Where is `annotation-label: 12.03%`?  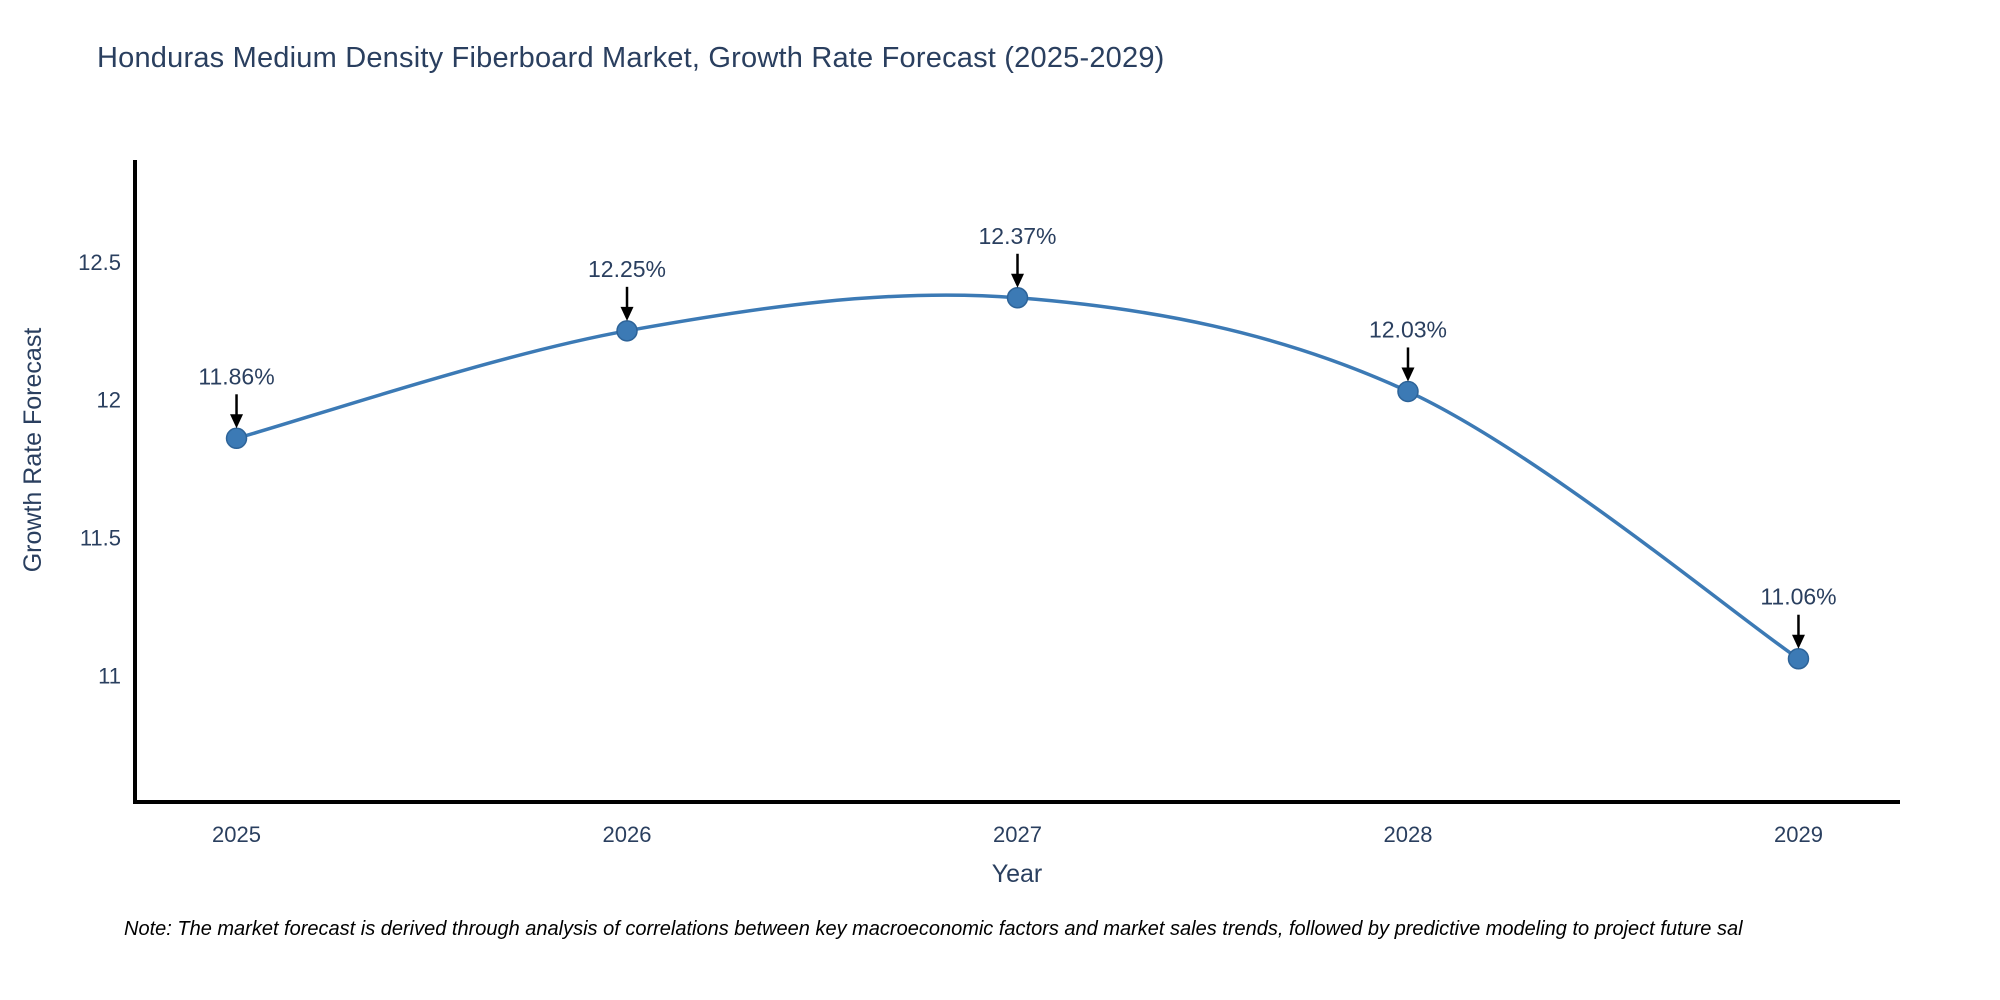
annotation-label: 12.03% is located at coordinates (1408, 329).